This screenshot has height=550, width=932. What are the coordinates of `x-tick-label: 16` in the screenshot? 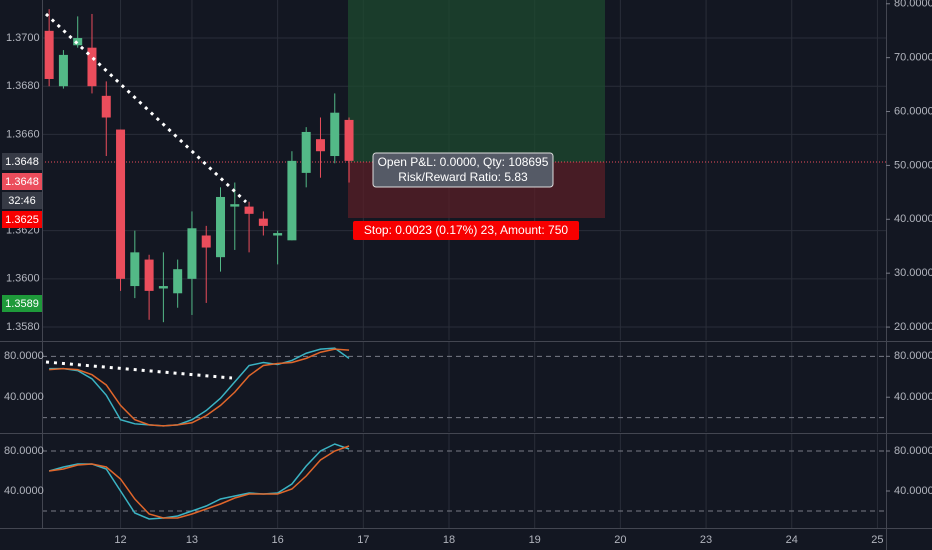 It's located at (278, 540).